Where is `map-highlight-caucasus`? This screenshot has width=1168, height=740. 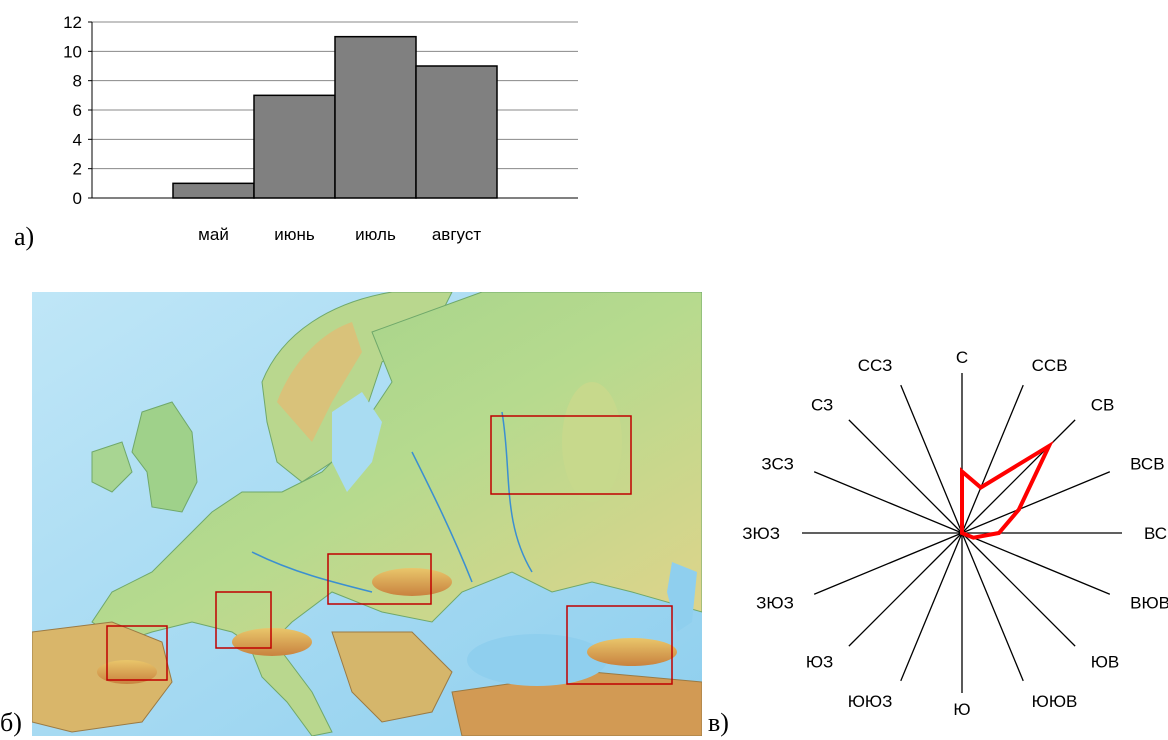 map-highlight-caucasus is located at coordinates (619, 645).